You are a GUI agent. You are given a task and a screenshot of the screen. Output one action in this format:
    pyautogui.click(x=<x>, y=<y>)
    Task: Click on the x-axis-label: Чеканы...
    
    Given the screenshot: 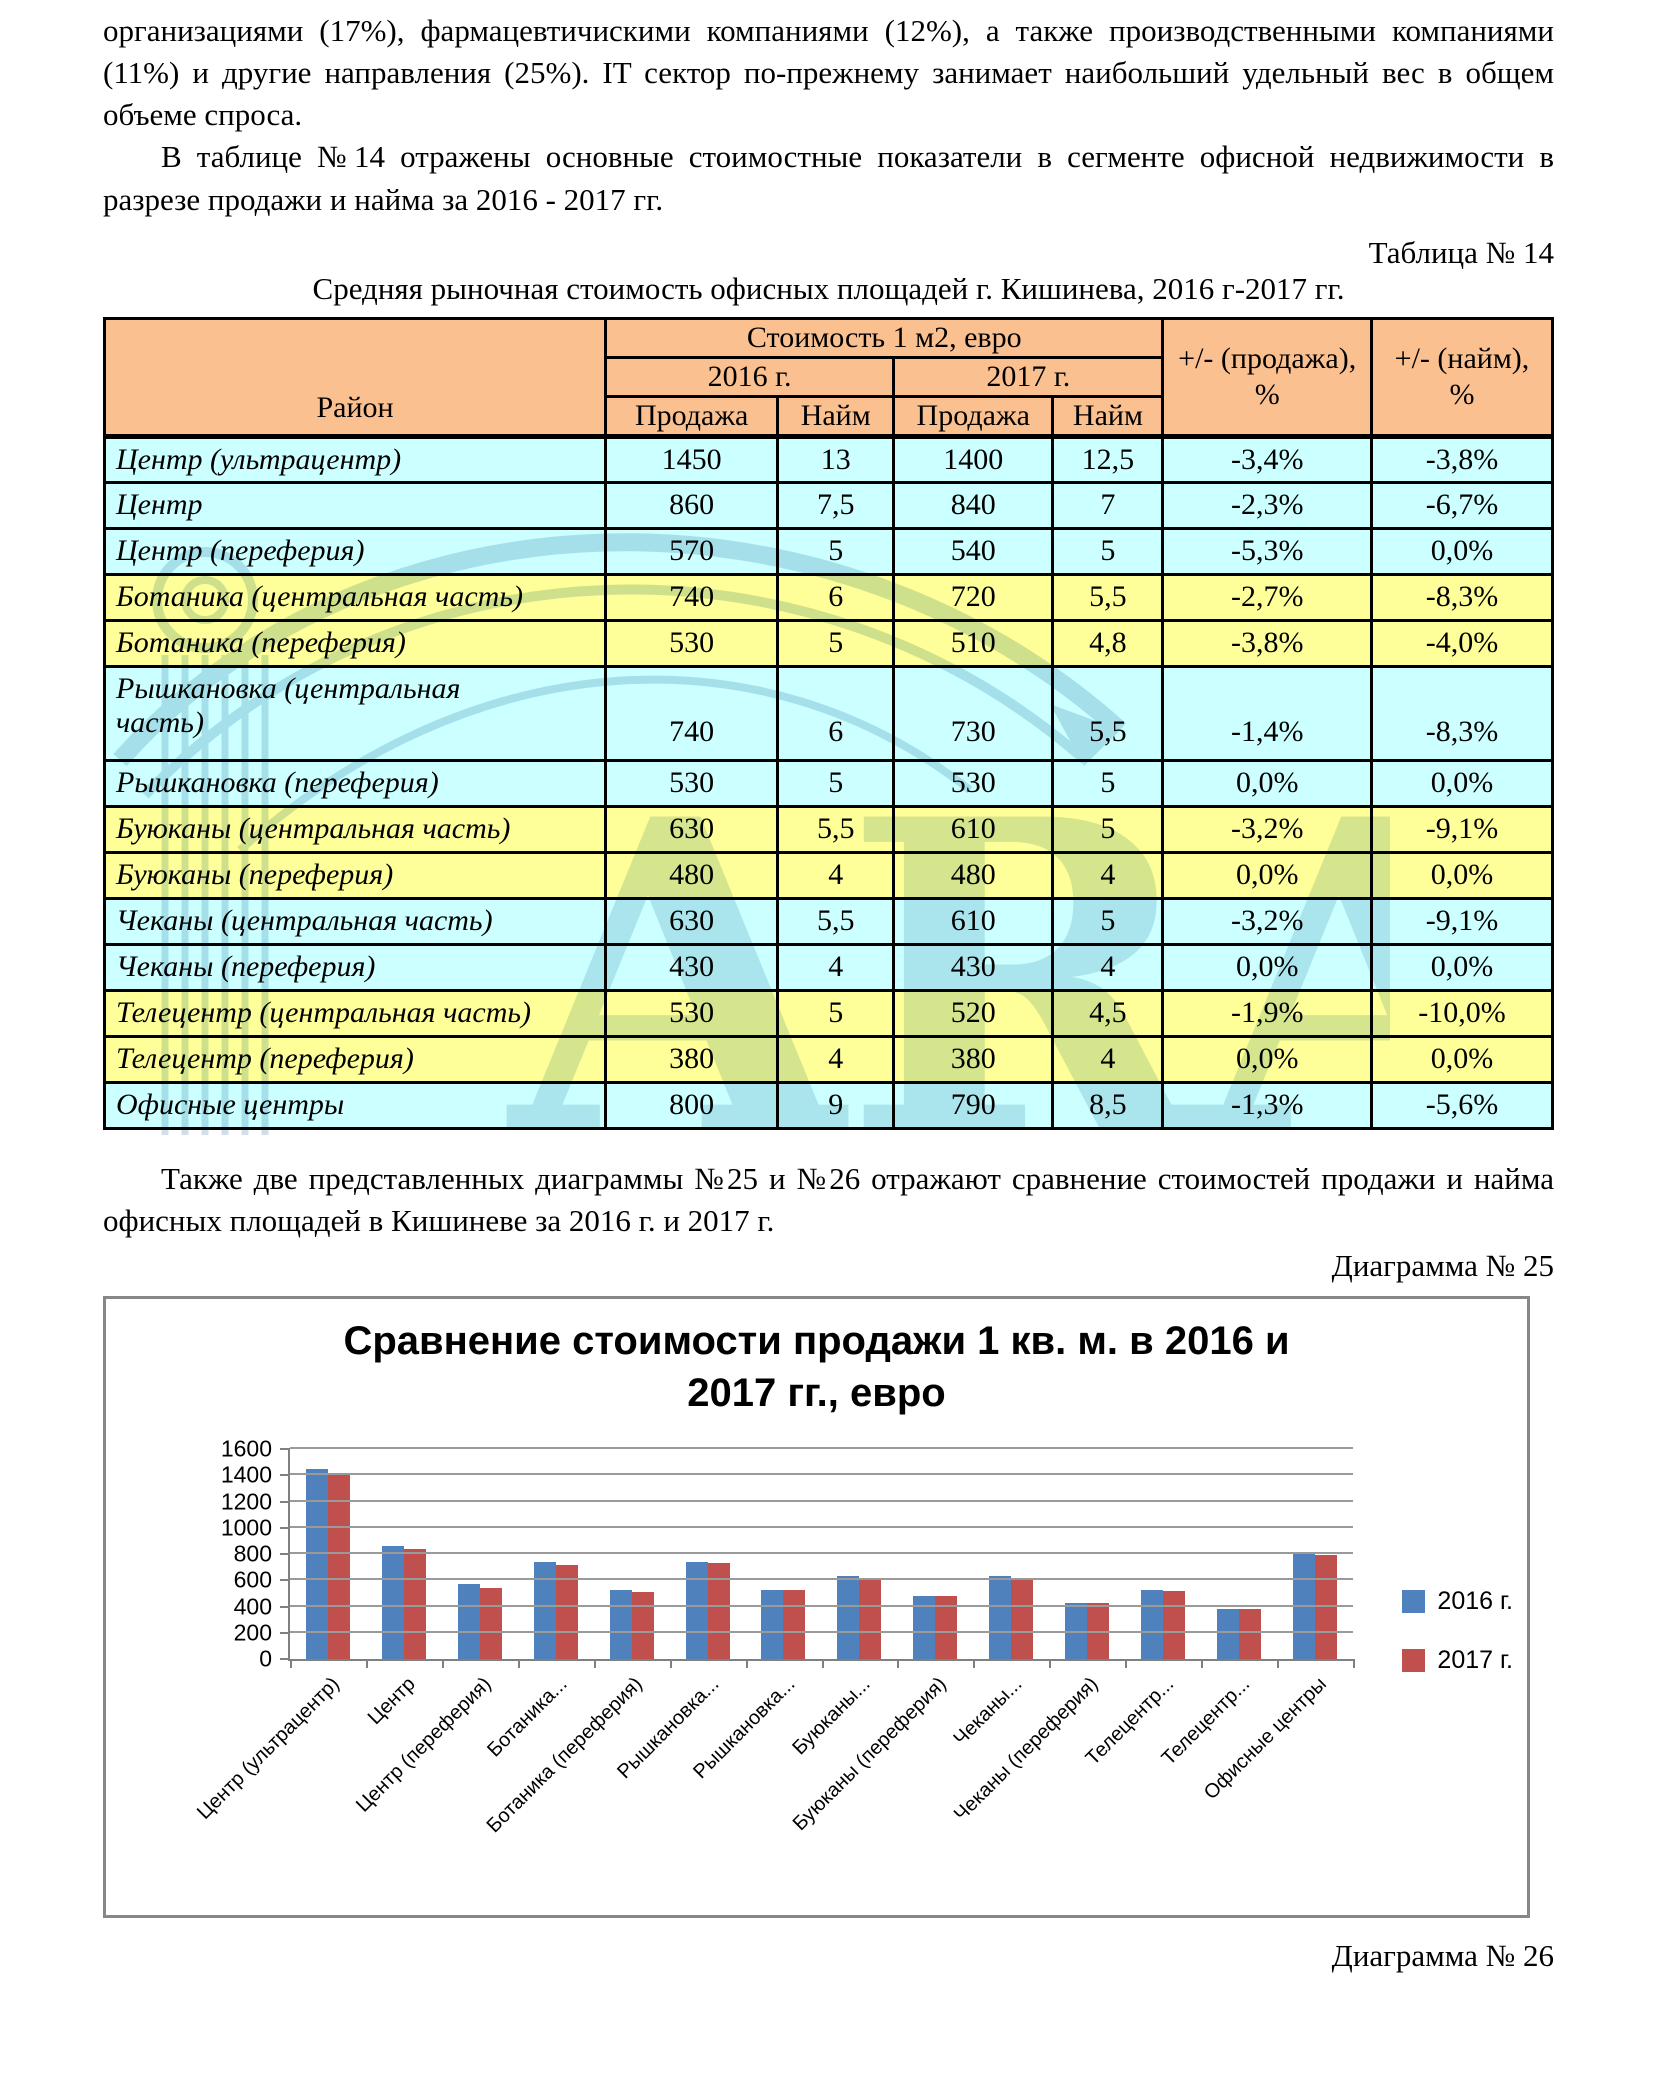 What is the action you would take?
    pyautogui.click(x=988, y=1712)
    